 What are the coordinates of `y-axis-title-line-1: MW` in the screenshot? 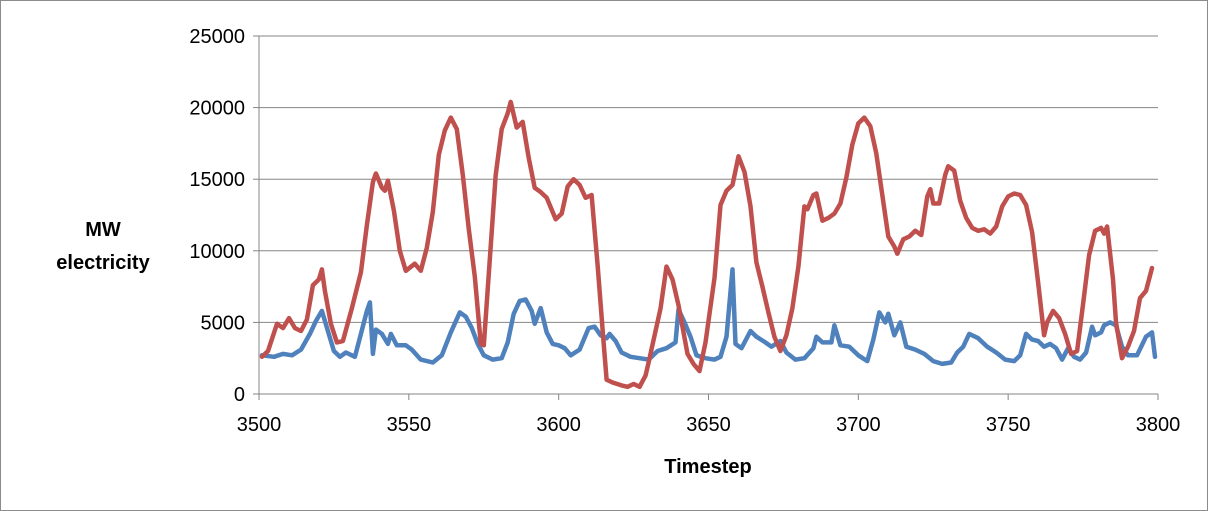 It's located at (103, 230).